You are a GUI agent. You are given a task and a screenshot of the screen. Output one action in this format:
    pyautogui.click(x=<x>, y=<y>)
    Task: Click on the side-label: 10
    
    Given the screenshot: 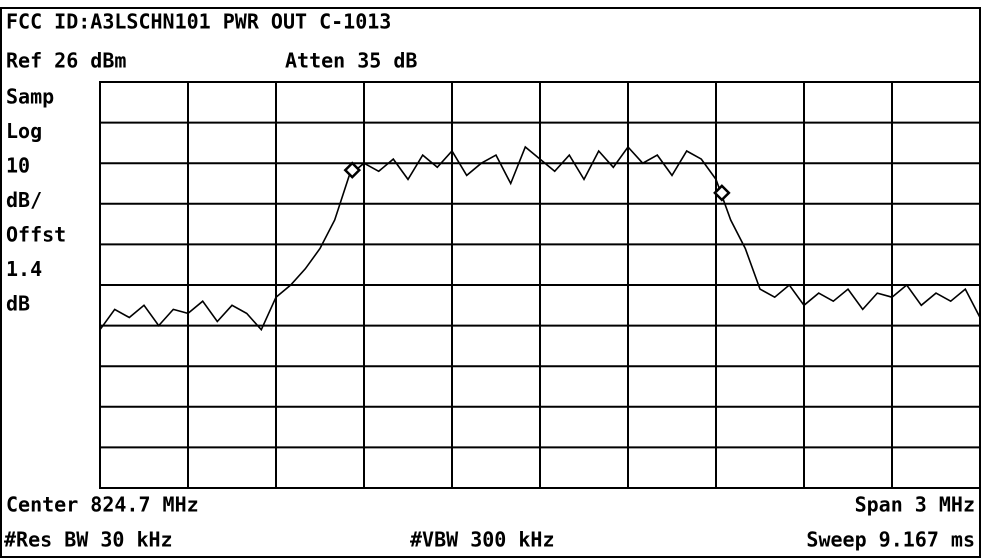 What is the action you would take?
    pyautogui.click(x=18, y=166)
    